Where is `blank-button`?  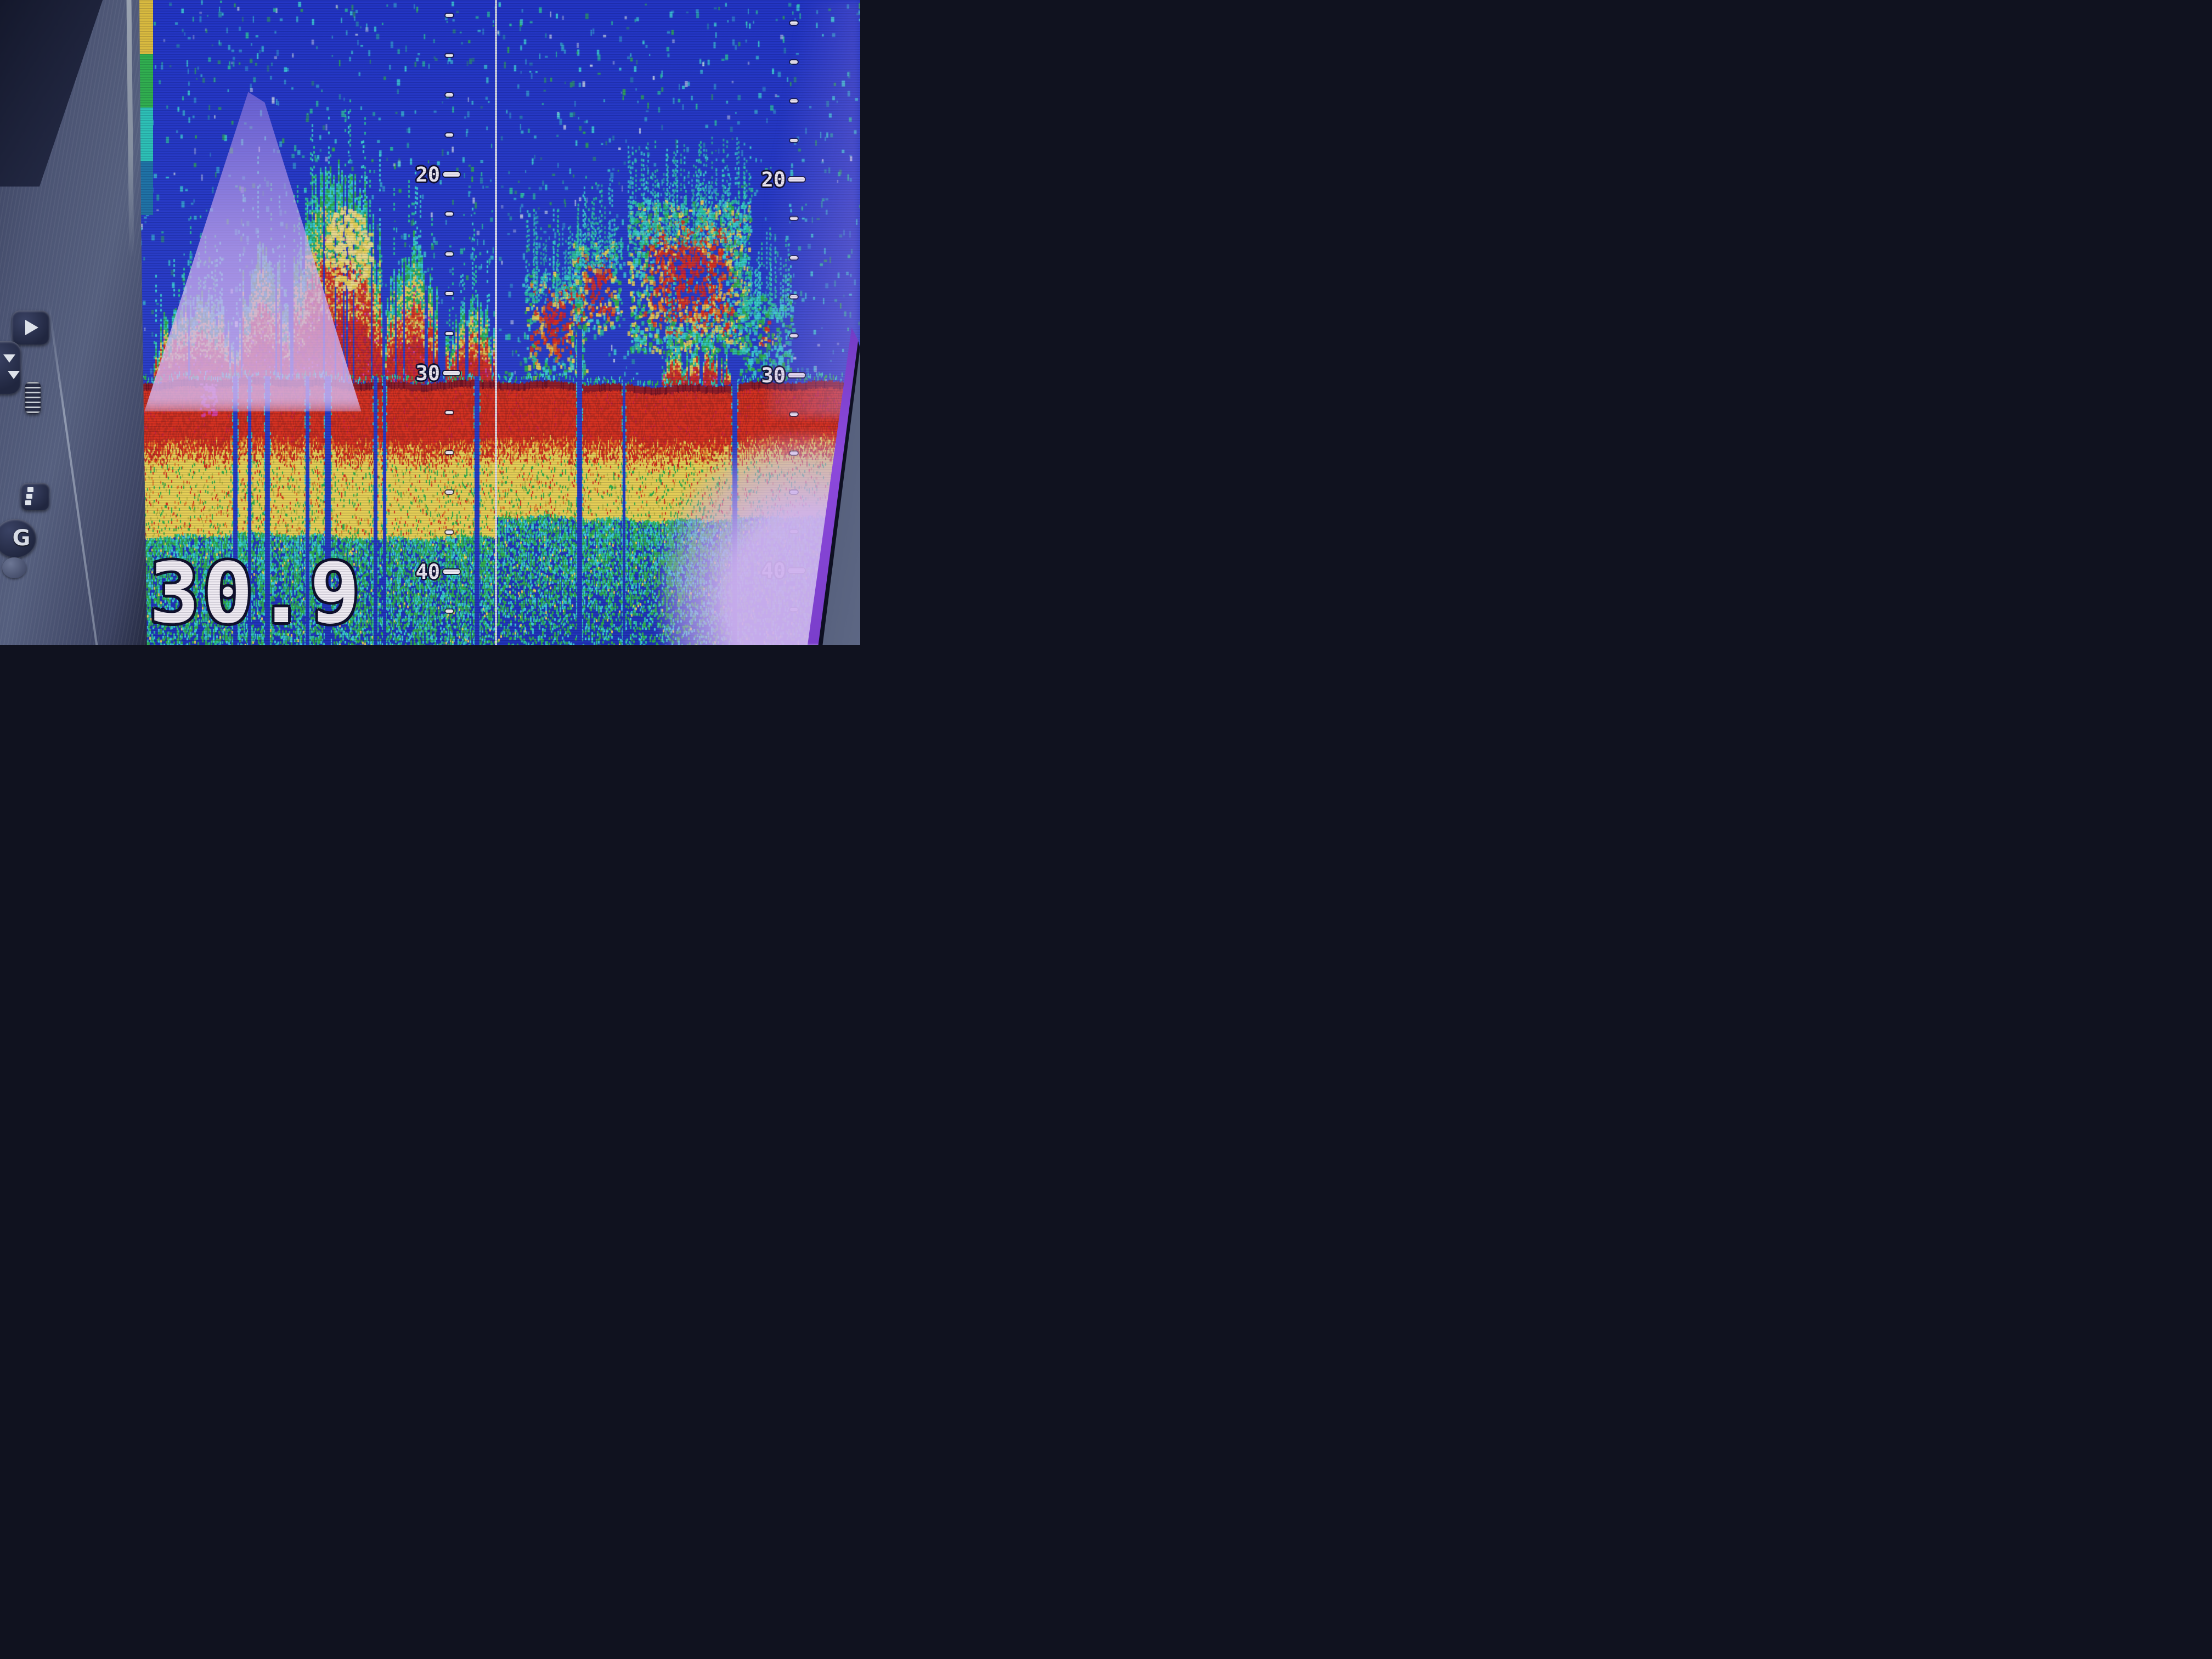 blank-button is located at coordinates (14, 567).